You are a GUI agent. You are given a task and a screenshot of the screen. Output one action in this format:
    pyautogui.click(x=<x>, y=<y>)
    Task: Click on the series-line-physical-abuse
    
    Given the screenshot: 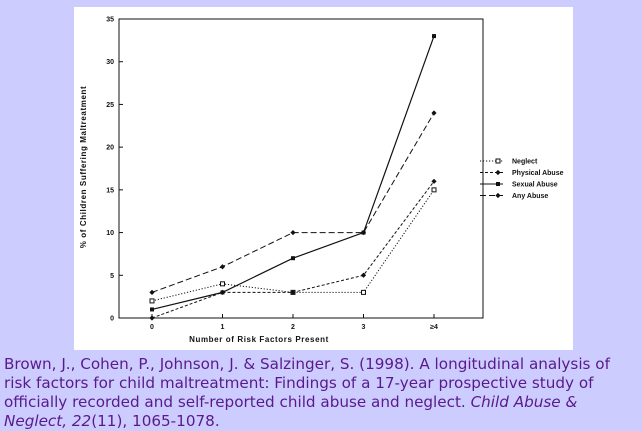 What is the action you would take?
    pyautogui.click(x=293, y=250)
    